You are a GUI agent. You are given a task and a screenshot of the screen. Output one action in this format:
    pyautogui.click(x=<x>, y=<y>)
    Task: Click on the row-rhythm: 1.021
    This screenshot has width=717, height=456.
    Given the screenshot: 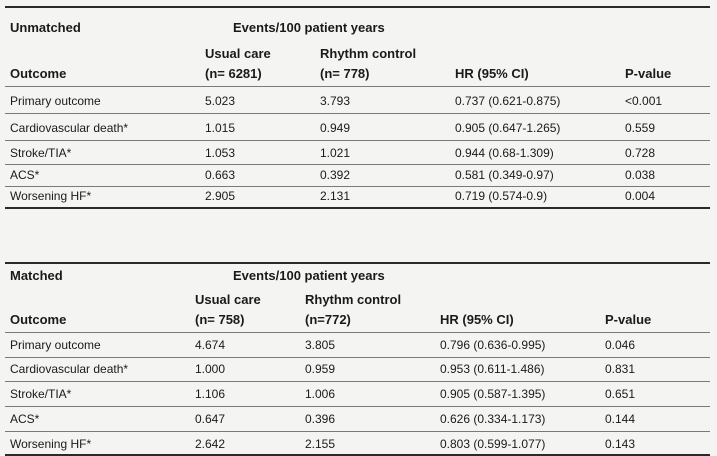 What is the action you would take?
    pyautogui.click(x=335, y=153)
    